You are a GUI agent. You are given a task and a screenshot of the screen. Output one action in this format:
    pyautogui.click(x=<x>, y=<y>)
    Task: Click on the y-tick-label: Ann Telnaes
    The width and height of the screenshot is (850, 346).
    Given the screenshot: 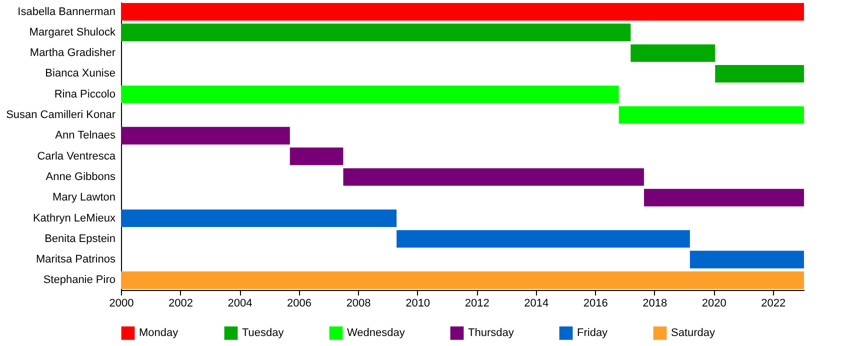 What is the action you would take?
    pyautogui.click(x=85, y=136)
    